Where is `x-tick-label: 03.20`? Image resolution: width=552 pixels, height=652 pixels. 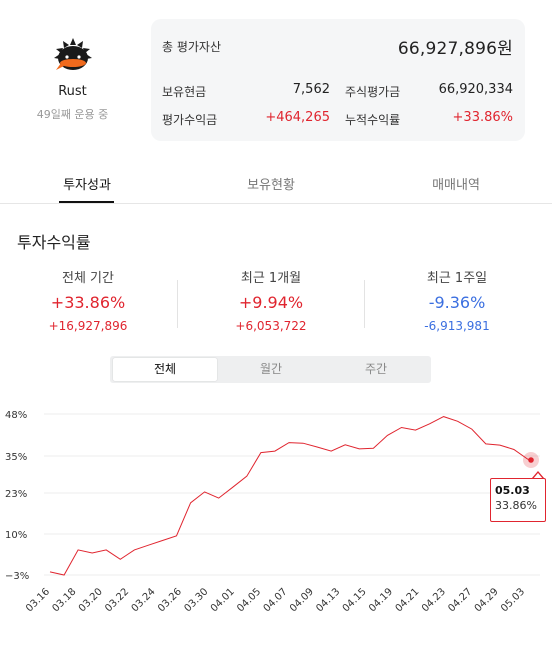
x-tick-label: 03.20 is located at coordinates (91, 600).